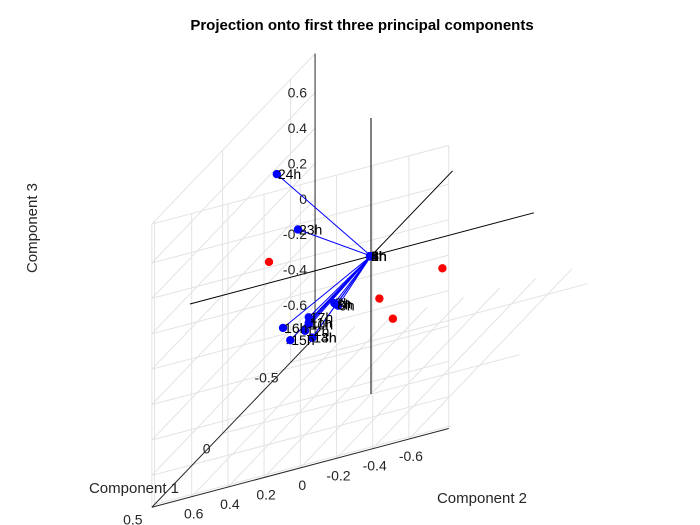 The width and height of the screenshot is (700, 525). Describe the element at coordinates (266, 495) in the screenshot. I see `y-tick-label: 0.2` at that location.